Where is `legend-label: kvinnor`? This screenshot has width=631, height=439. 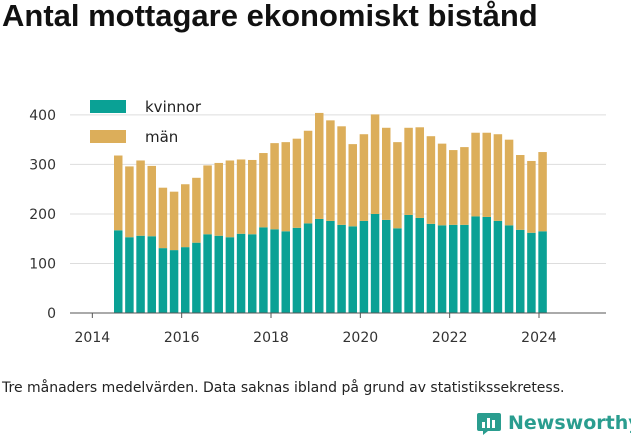 legend-label: kvinnor is located at coordinates (173, 107).